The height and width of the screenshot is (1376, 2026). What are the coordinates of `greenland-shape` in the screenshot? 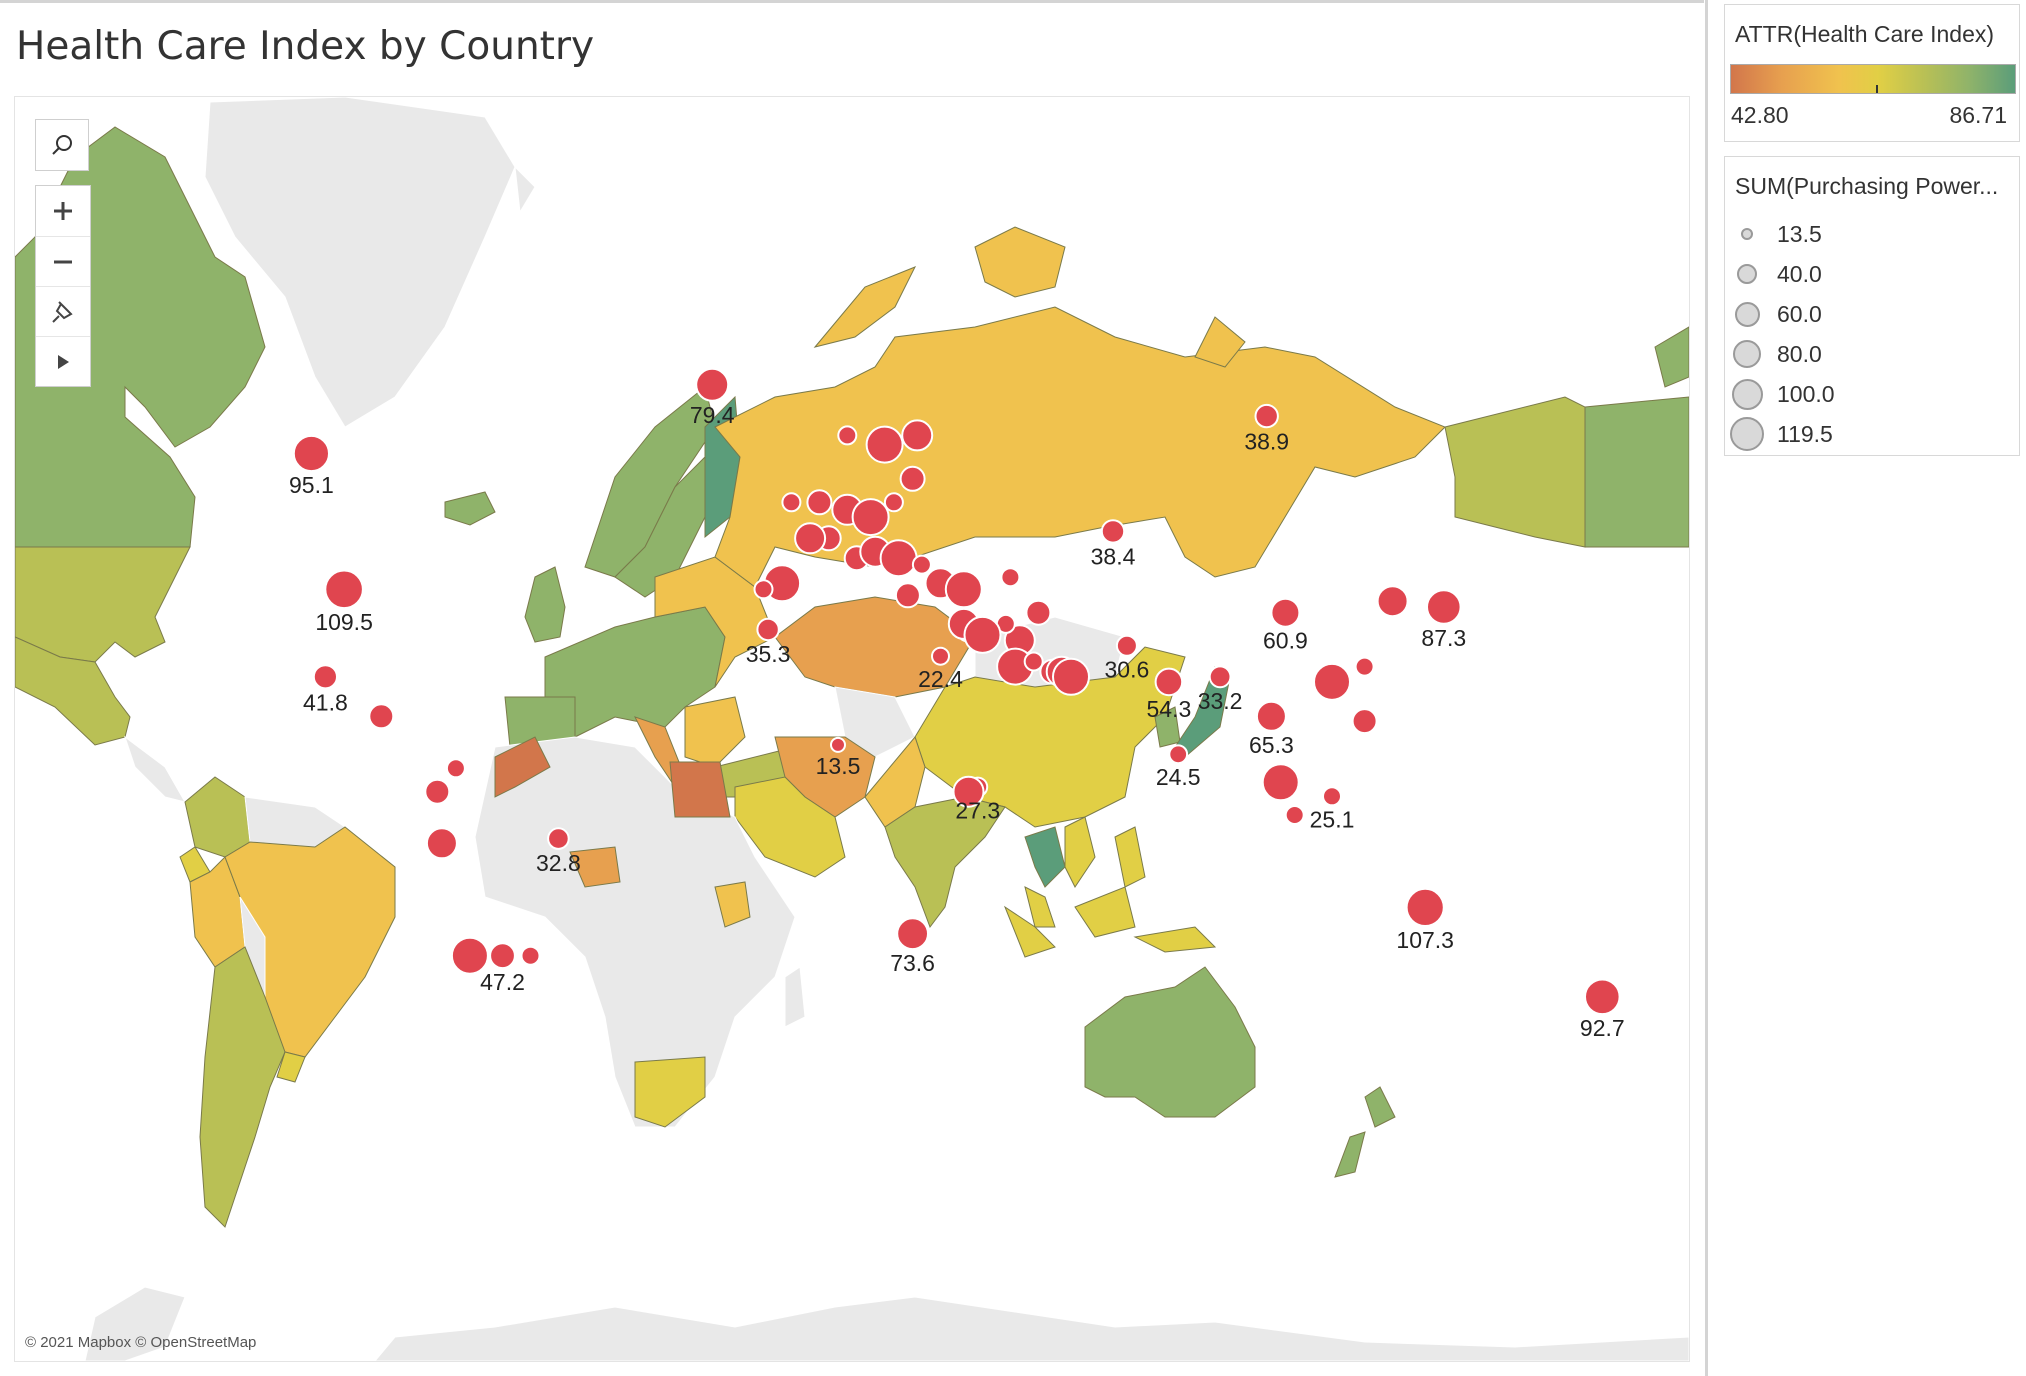 It's located at (360, 262).